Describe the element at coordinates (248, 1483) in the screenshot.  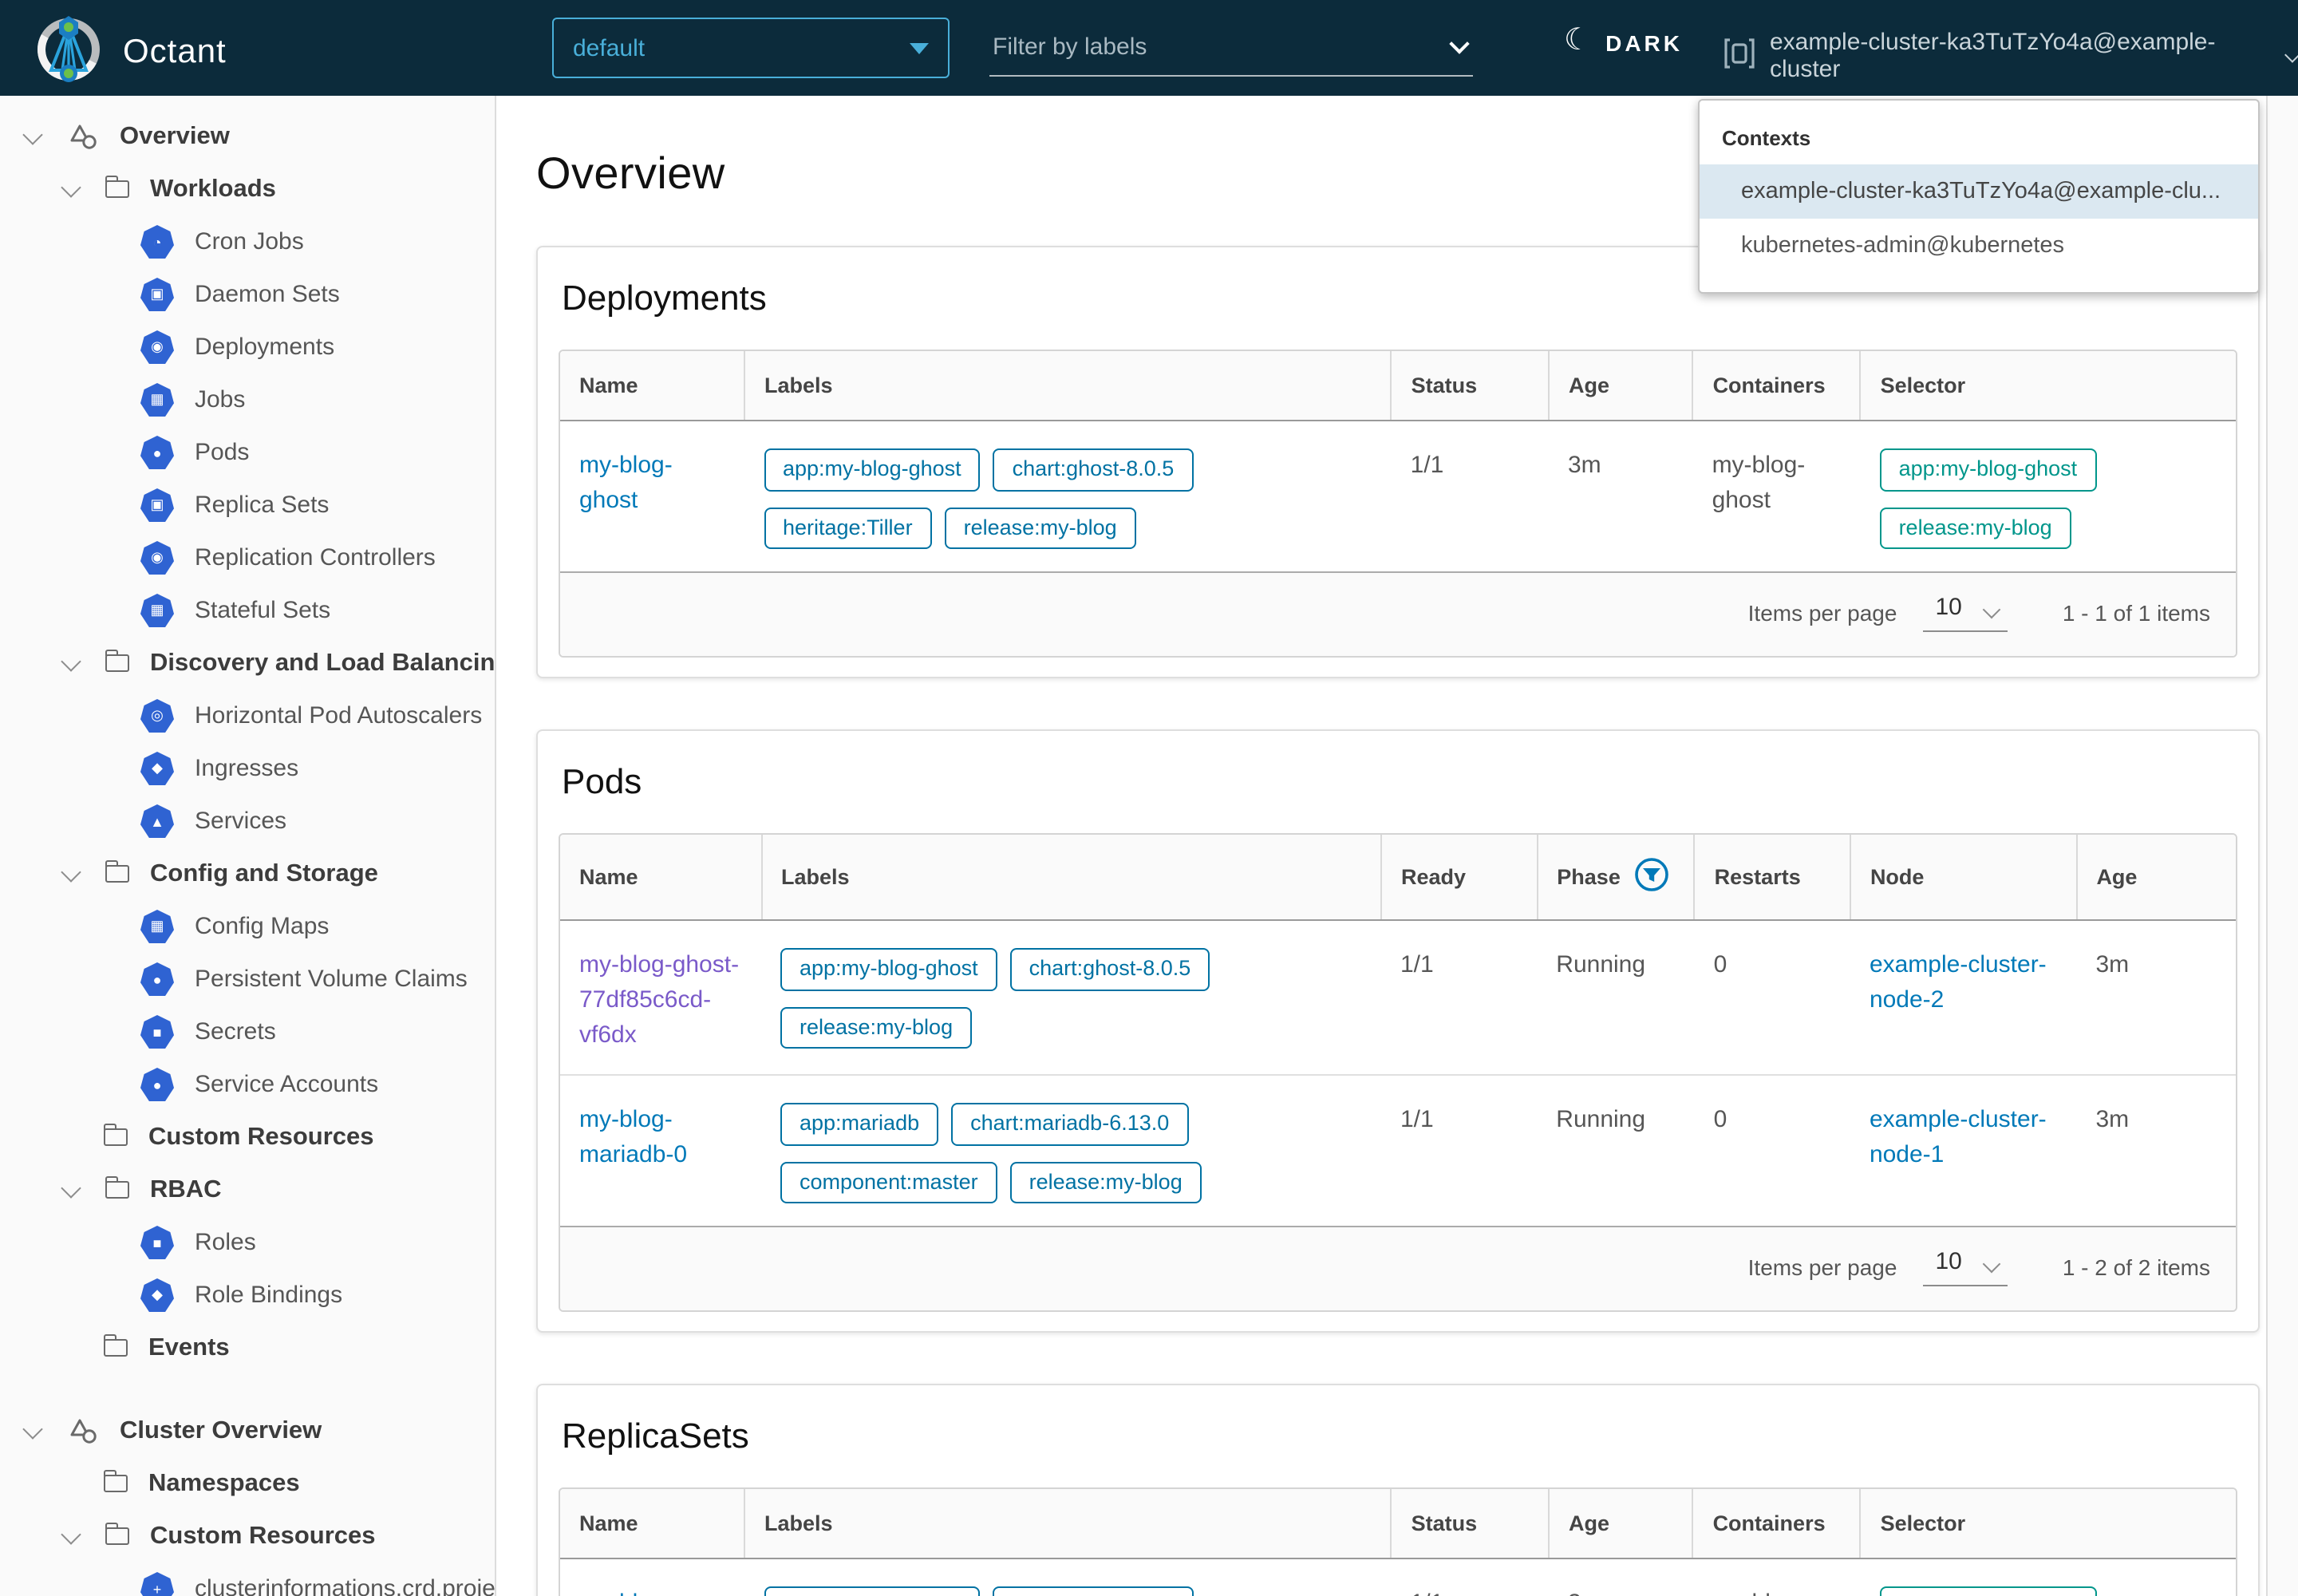
I see `sidebar-item-namespaces: Namespaces` at that location.